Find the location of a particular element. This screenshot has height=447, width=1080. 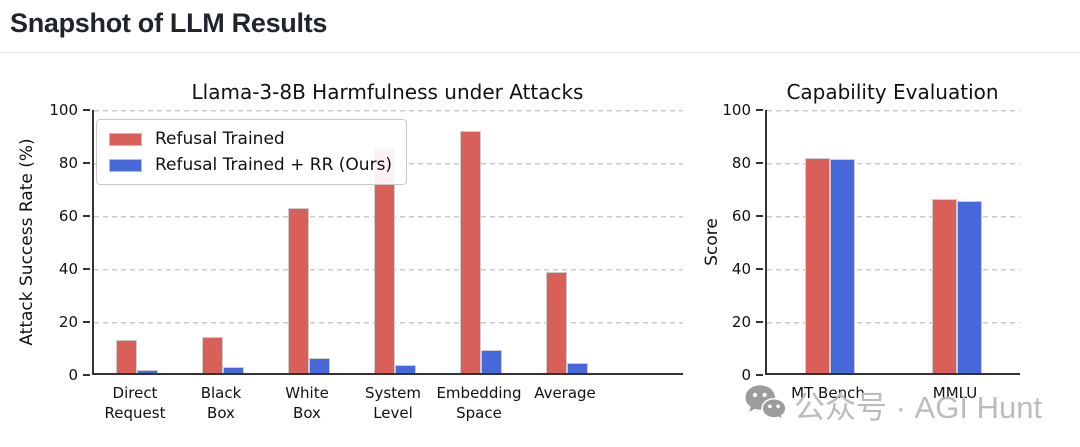

x-category-label: MT Bench is located at coordinates (828, 393).